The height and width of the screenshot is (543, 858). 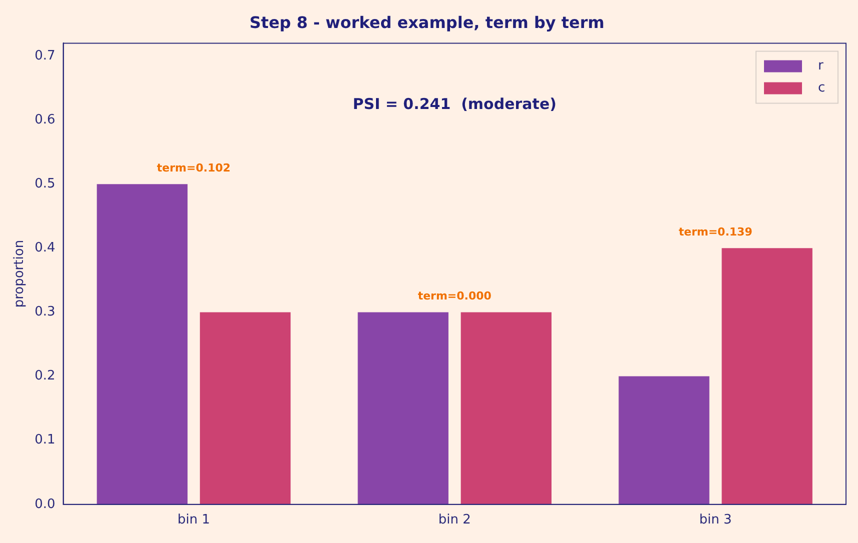 I want to click on y-tick-label: 0.6, so click(x=45, y=120).